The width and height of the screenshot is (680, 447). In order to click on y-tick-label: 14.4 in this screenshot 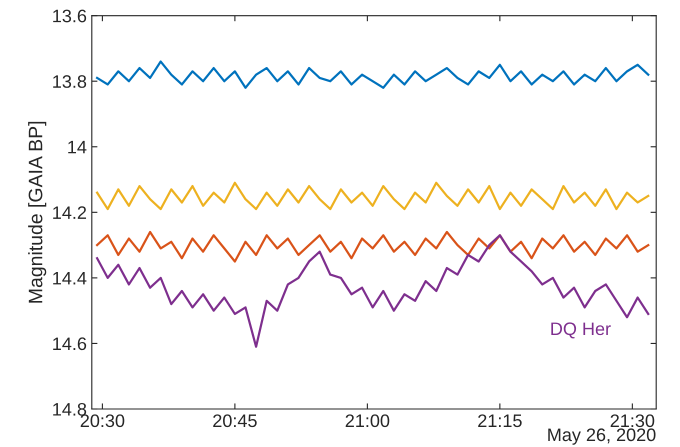, I will do `click(69, 278)`.